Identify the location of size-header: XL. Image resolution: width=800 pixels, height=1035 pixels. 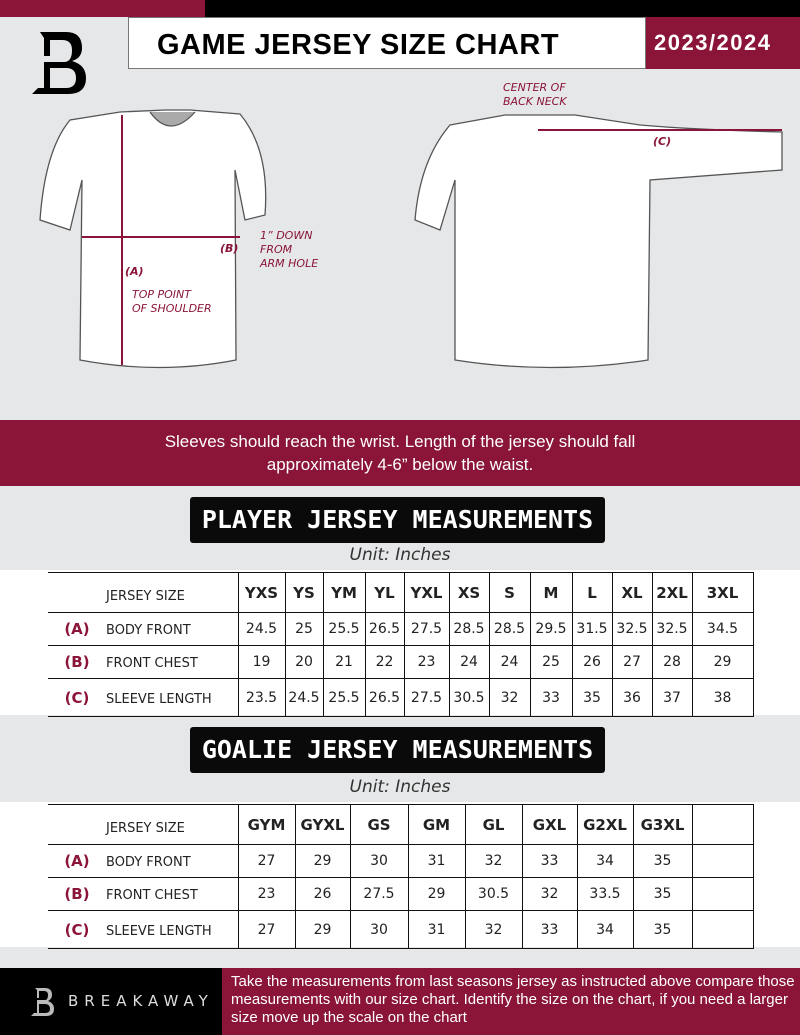
(632, 592).